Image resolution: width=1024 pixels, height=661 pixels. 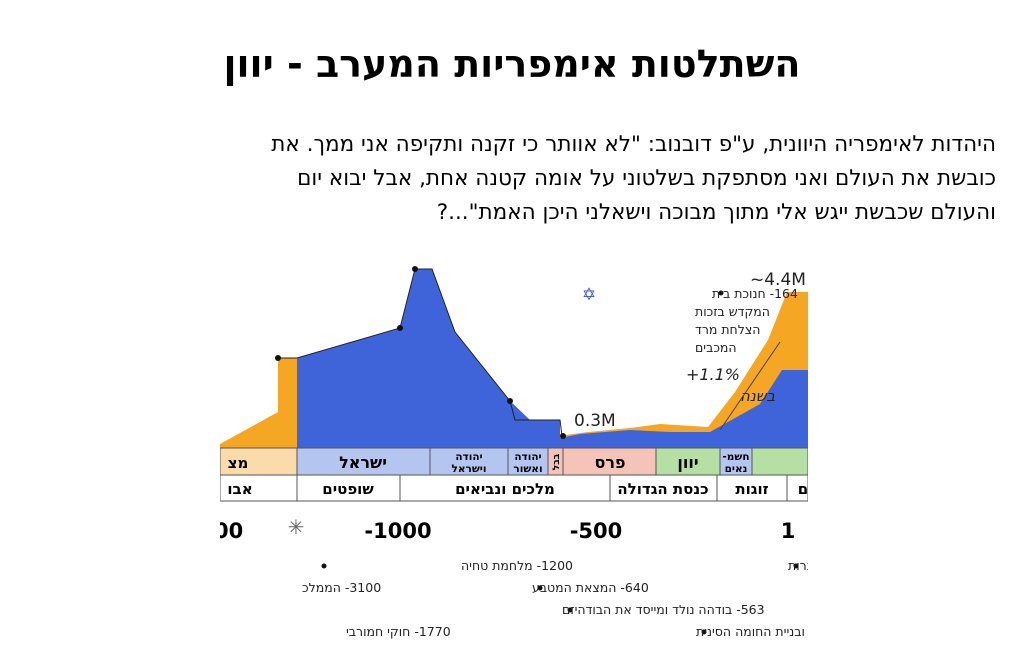 I want to click on blue-population-area, so click(x=552, y=358).